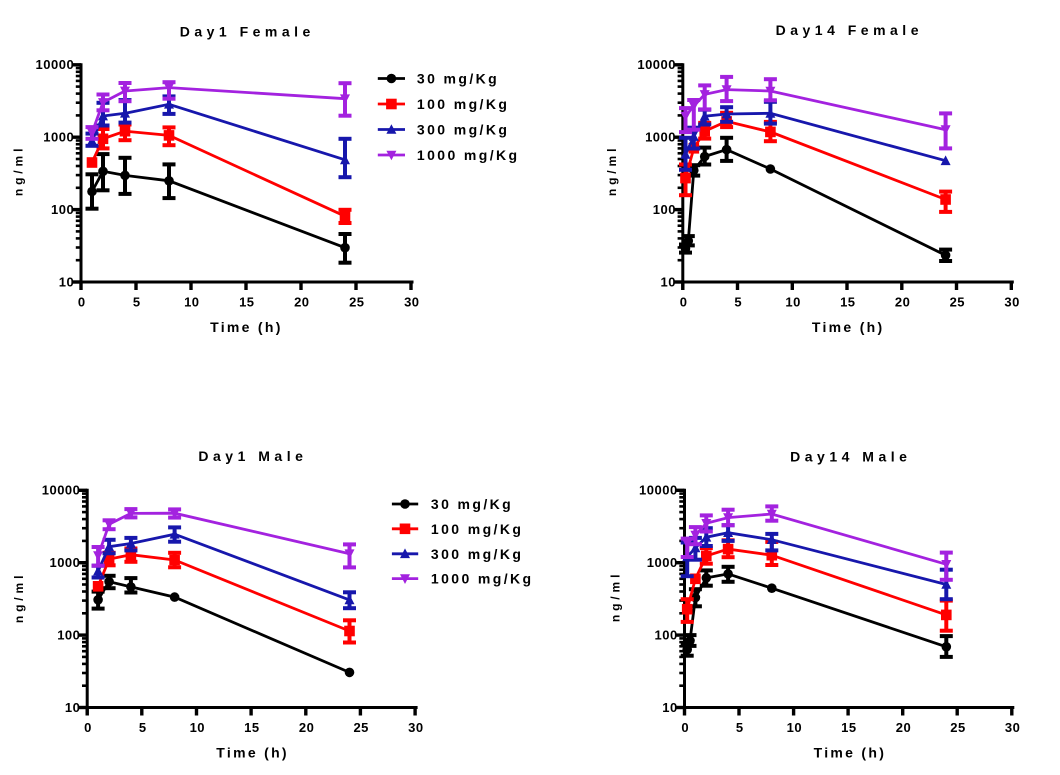 Image resolution: width=1060 pixels, height=775 pixels. Describe the element at coordinates (849, 30) in the screenshot. I see `svg-text: Day14 Female` at that location.